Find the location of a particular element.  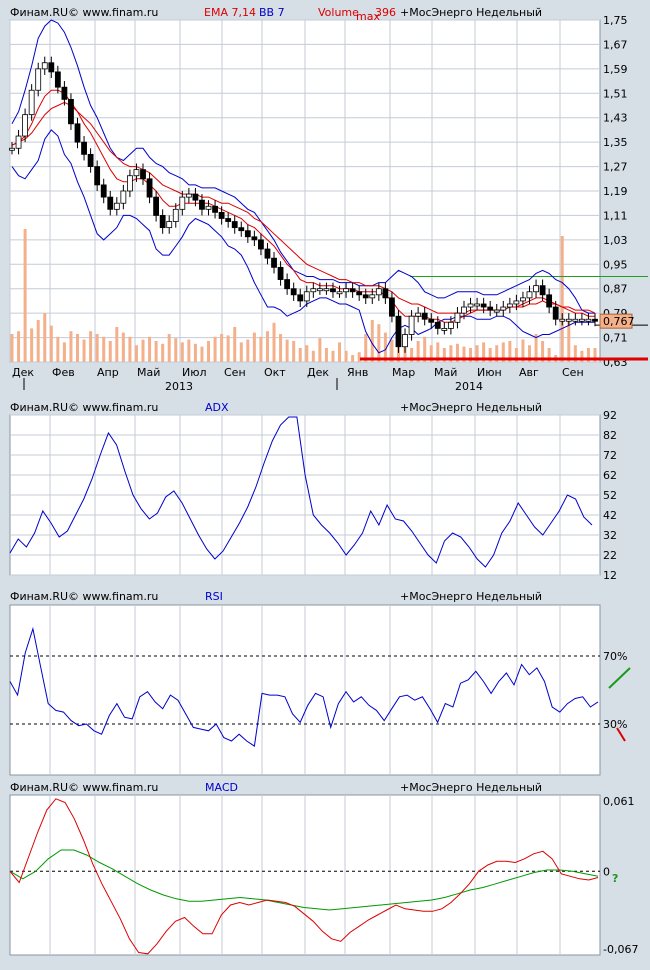

price-y-tick-label: 0,71 is located at coordinates (615, 338).